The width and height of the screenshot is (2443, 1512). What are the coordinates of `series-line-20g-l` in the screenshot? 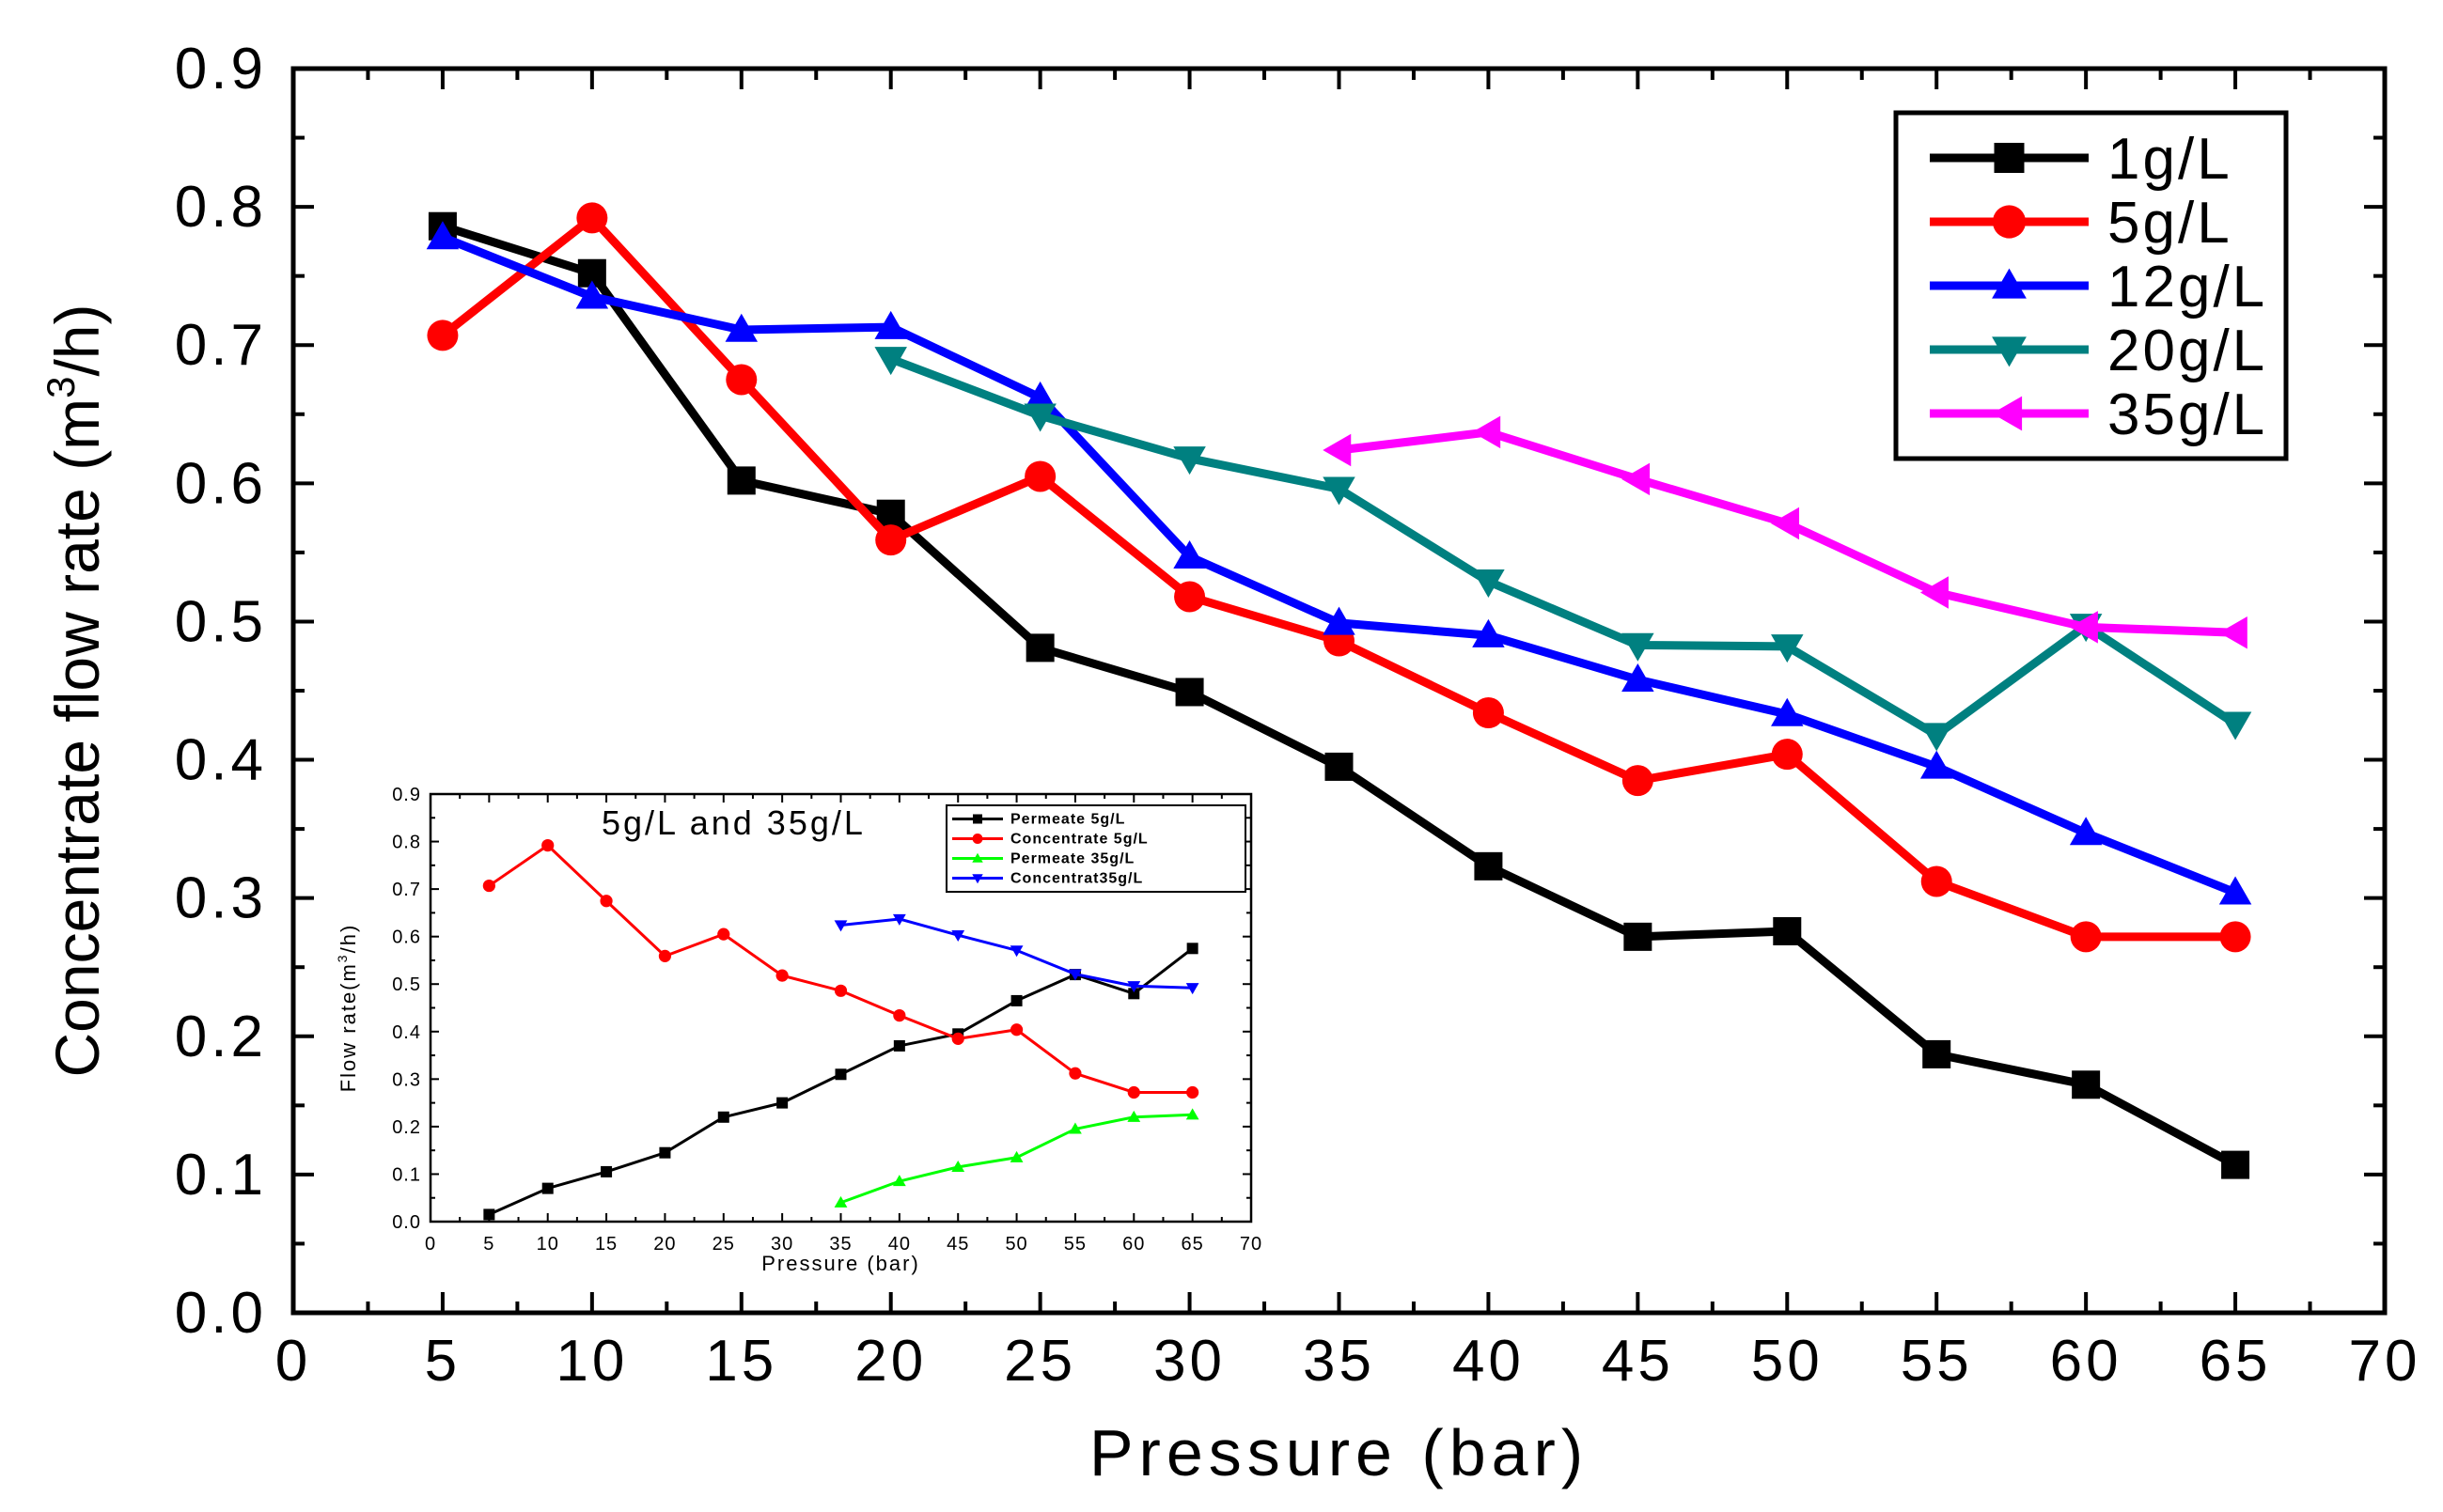 It's located at (1564, 547).